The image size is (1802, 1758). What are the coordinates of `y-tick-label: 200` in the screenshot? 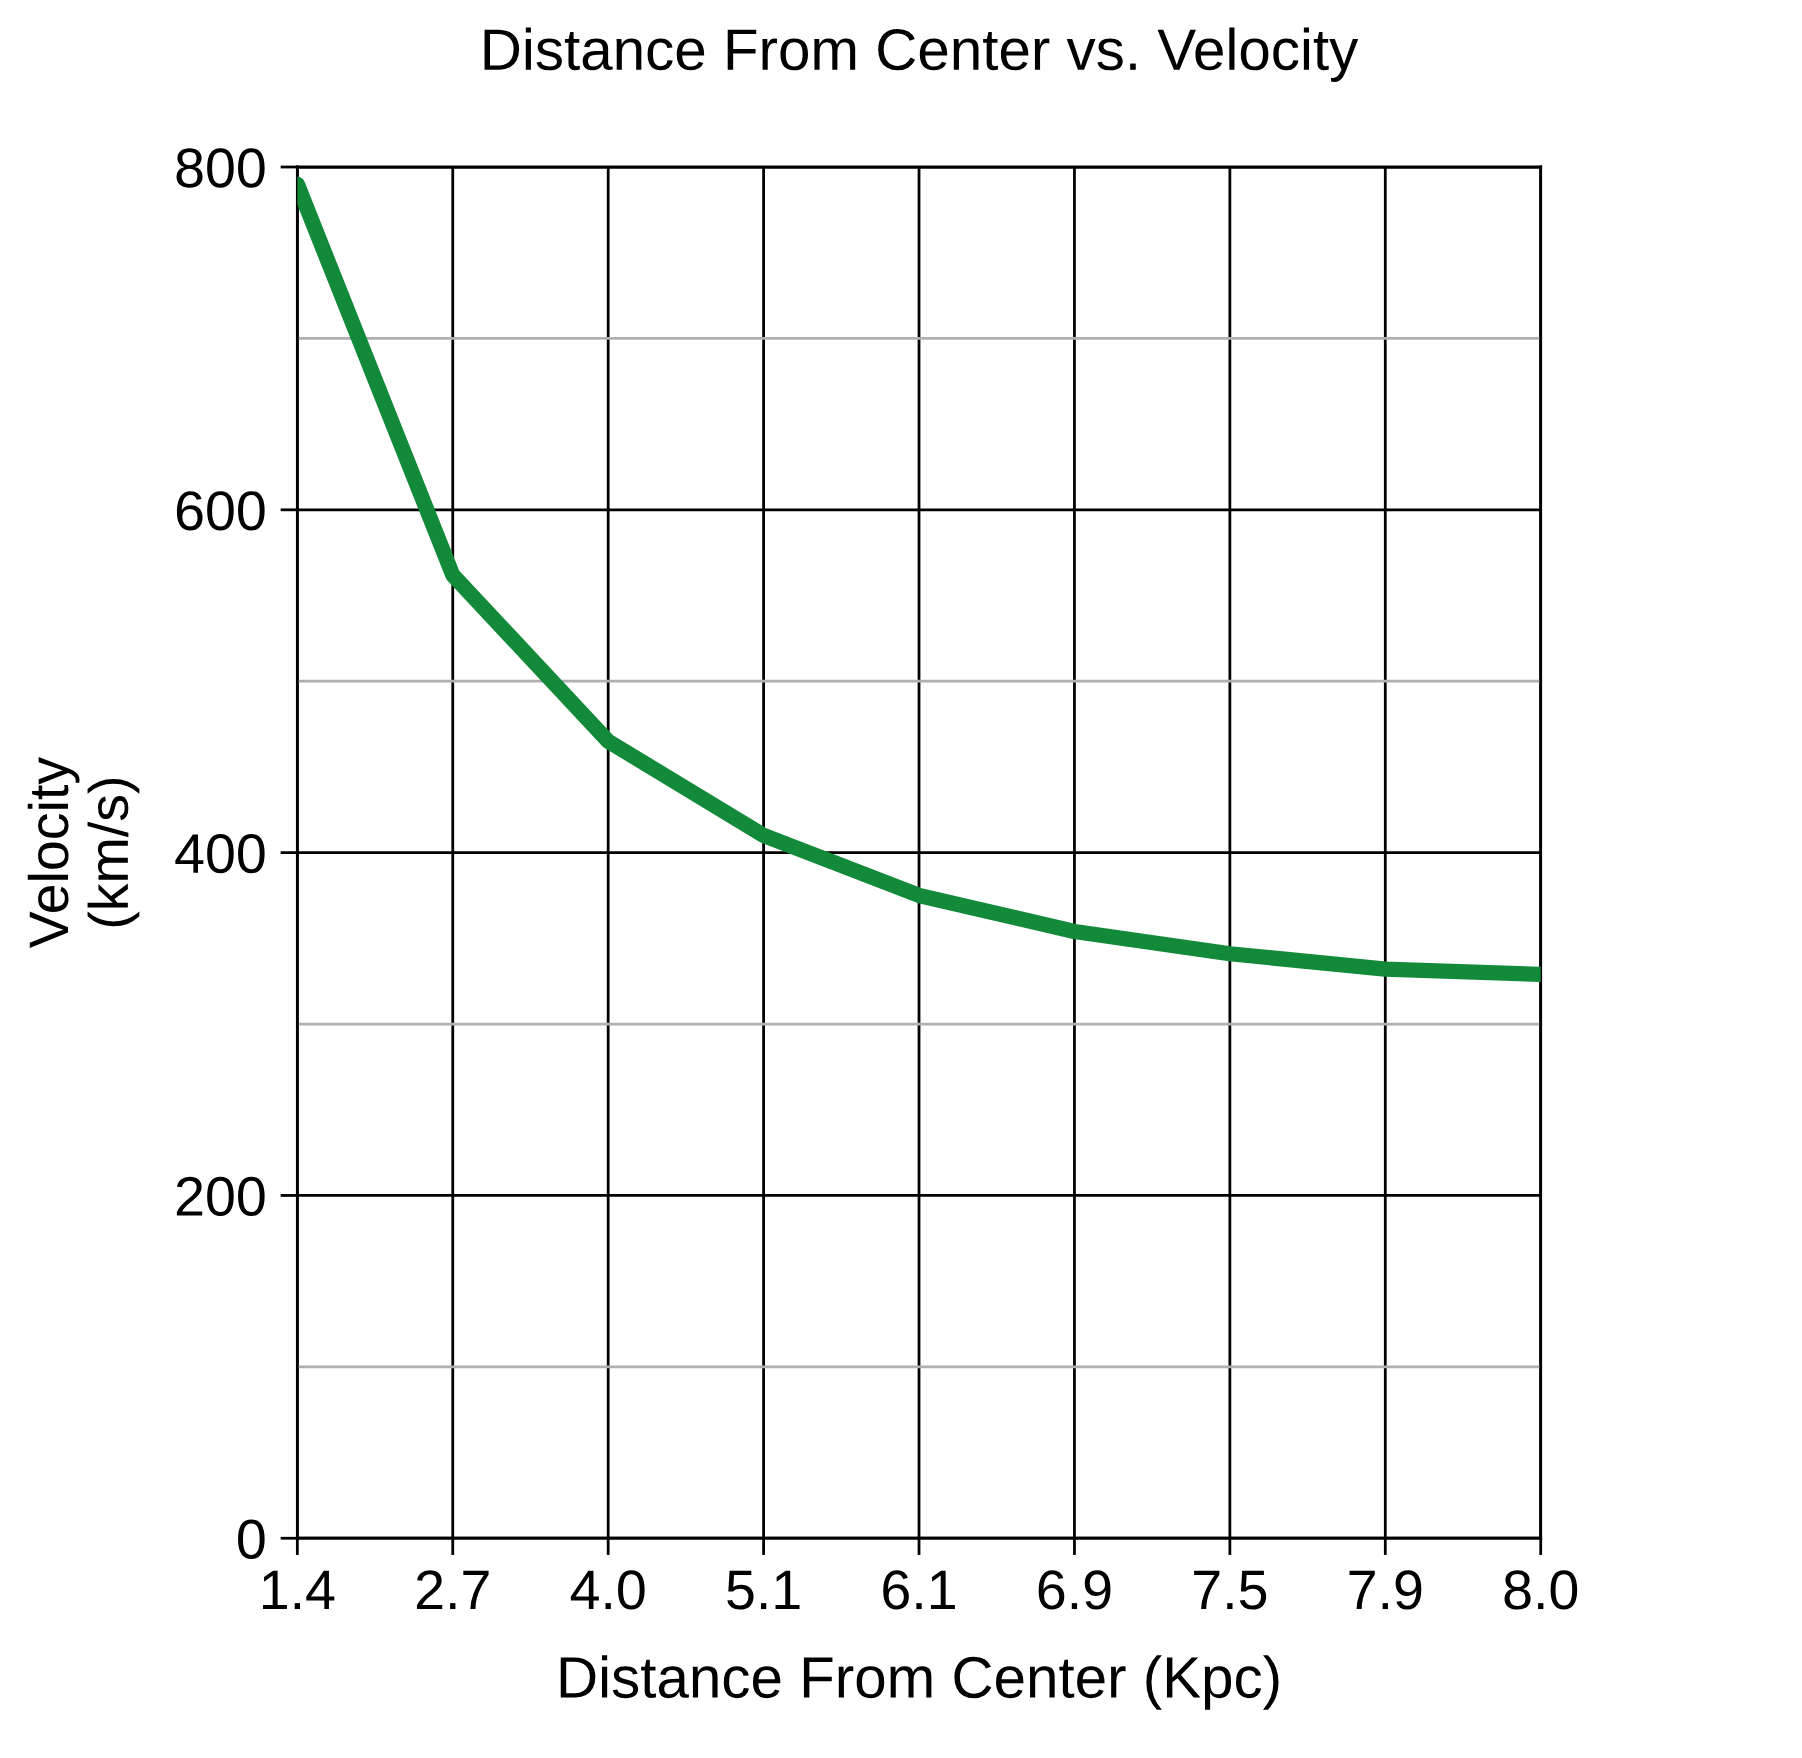 It's located at (220, 1196).